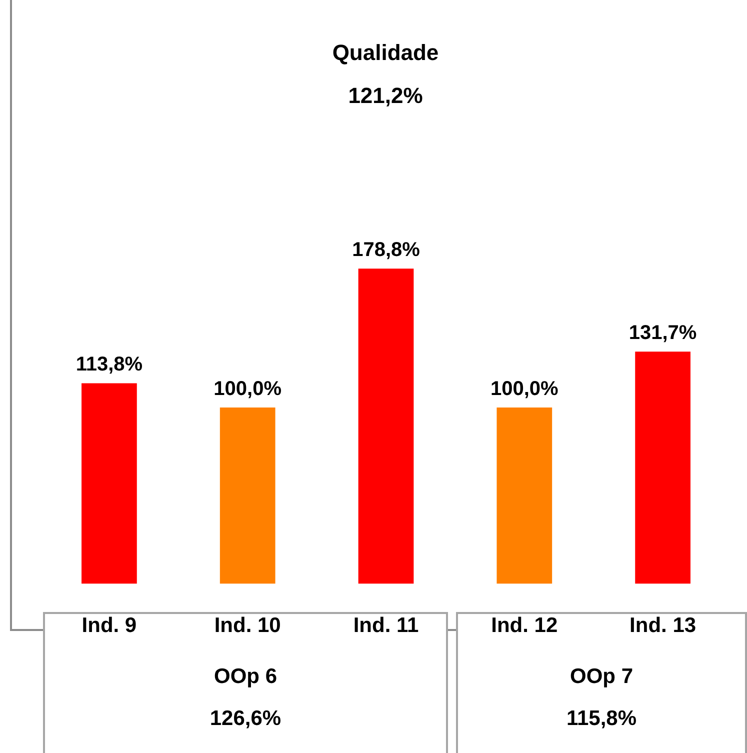 Image resolution: width=747 pixels, height=753 pixels. I want to click on text: 126,6%, so click(245, 719).